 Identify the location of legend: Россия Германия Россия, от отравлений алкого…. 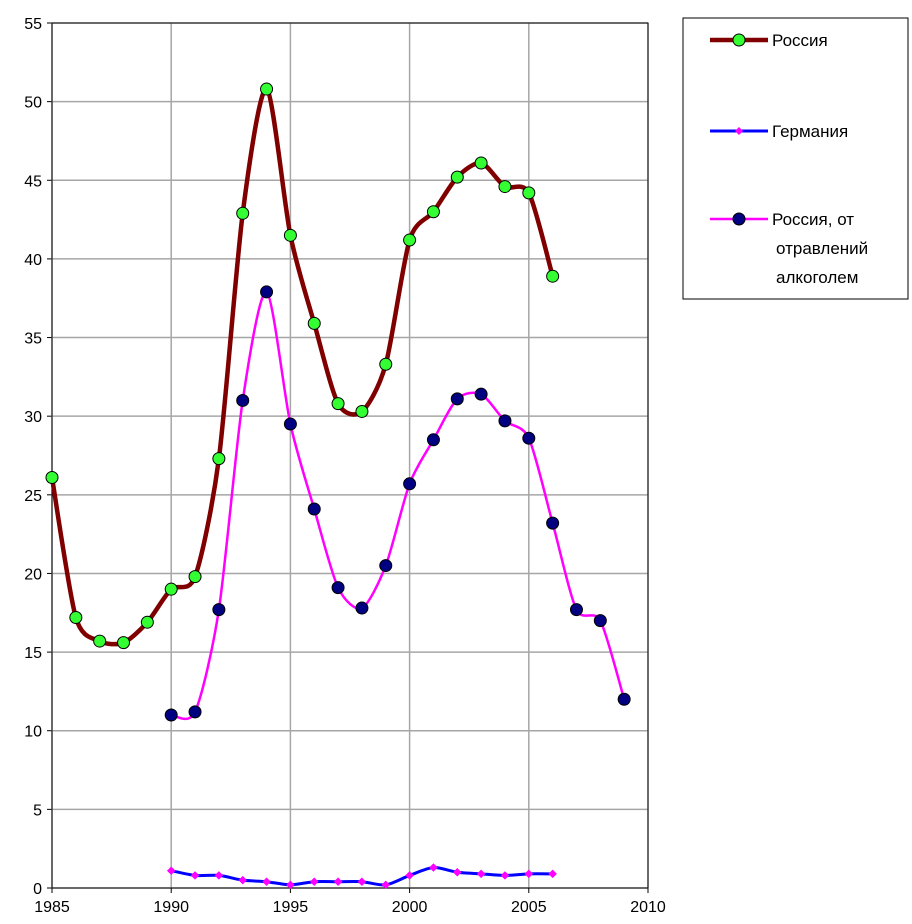
(795, 158).